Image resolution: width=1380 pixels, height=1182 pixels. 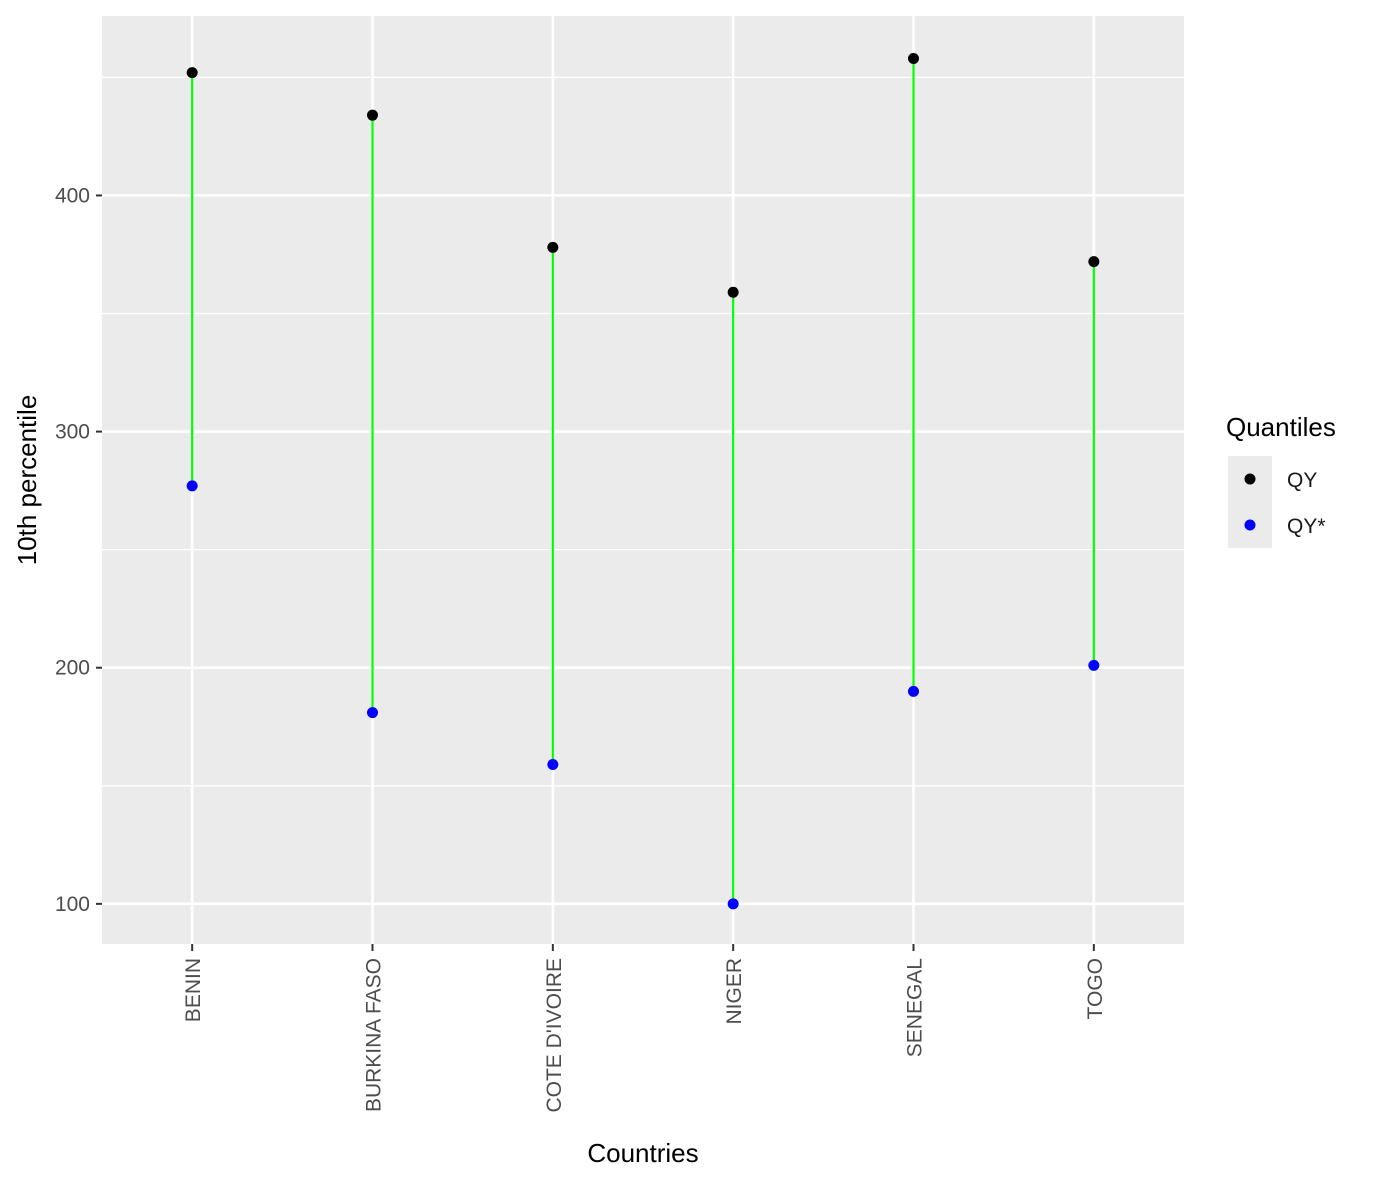 I want to click on x-tick-label: SENEGAL, so click(x=915, y=1007).